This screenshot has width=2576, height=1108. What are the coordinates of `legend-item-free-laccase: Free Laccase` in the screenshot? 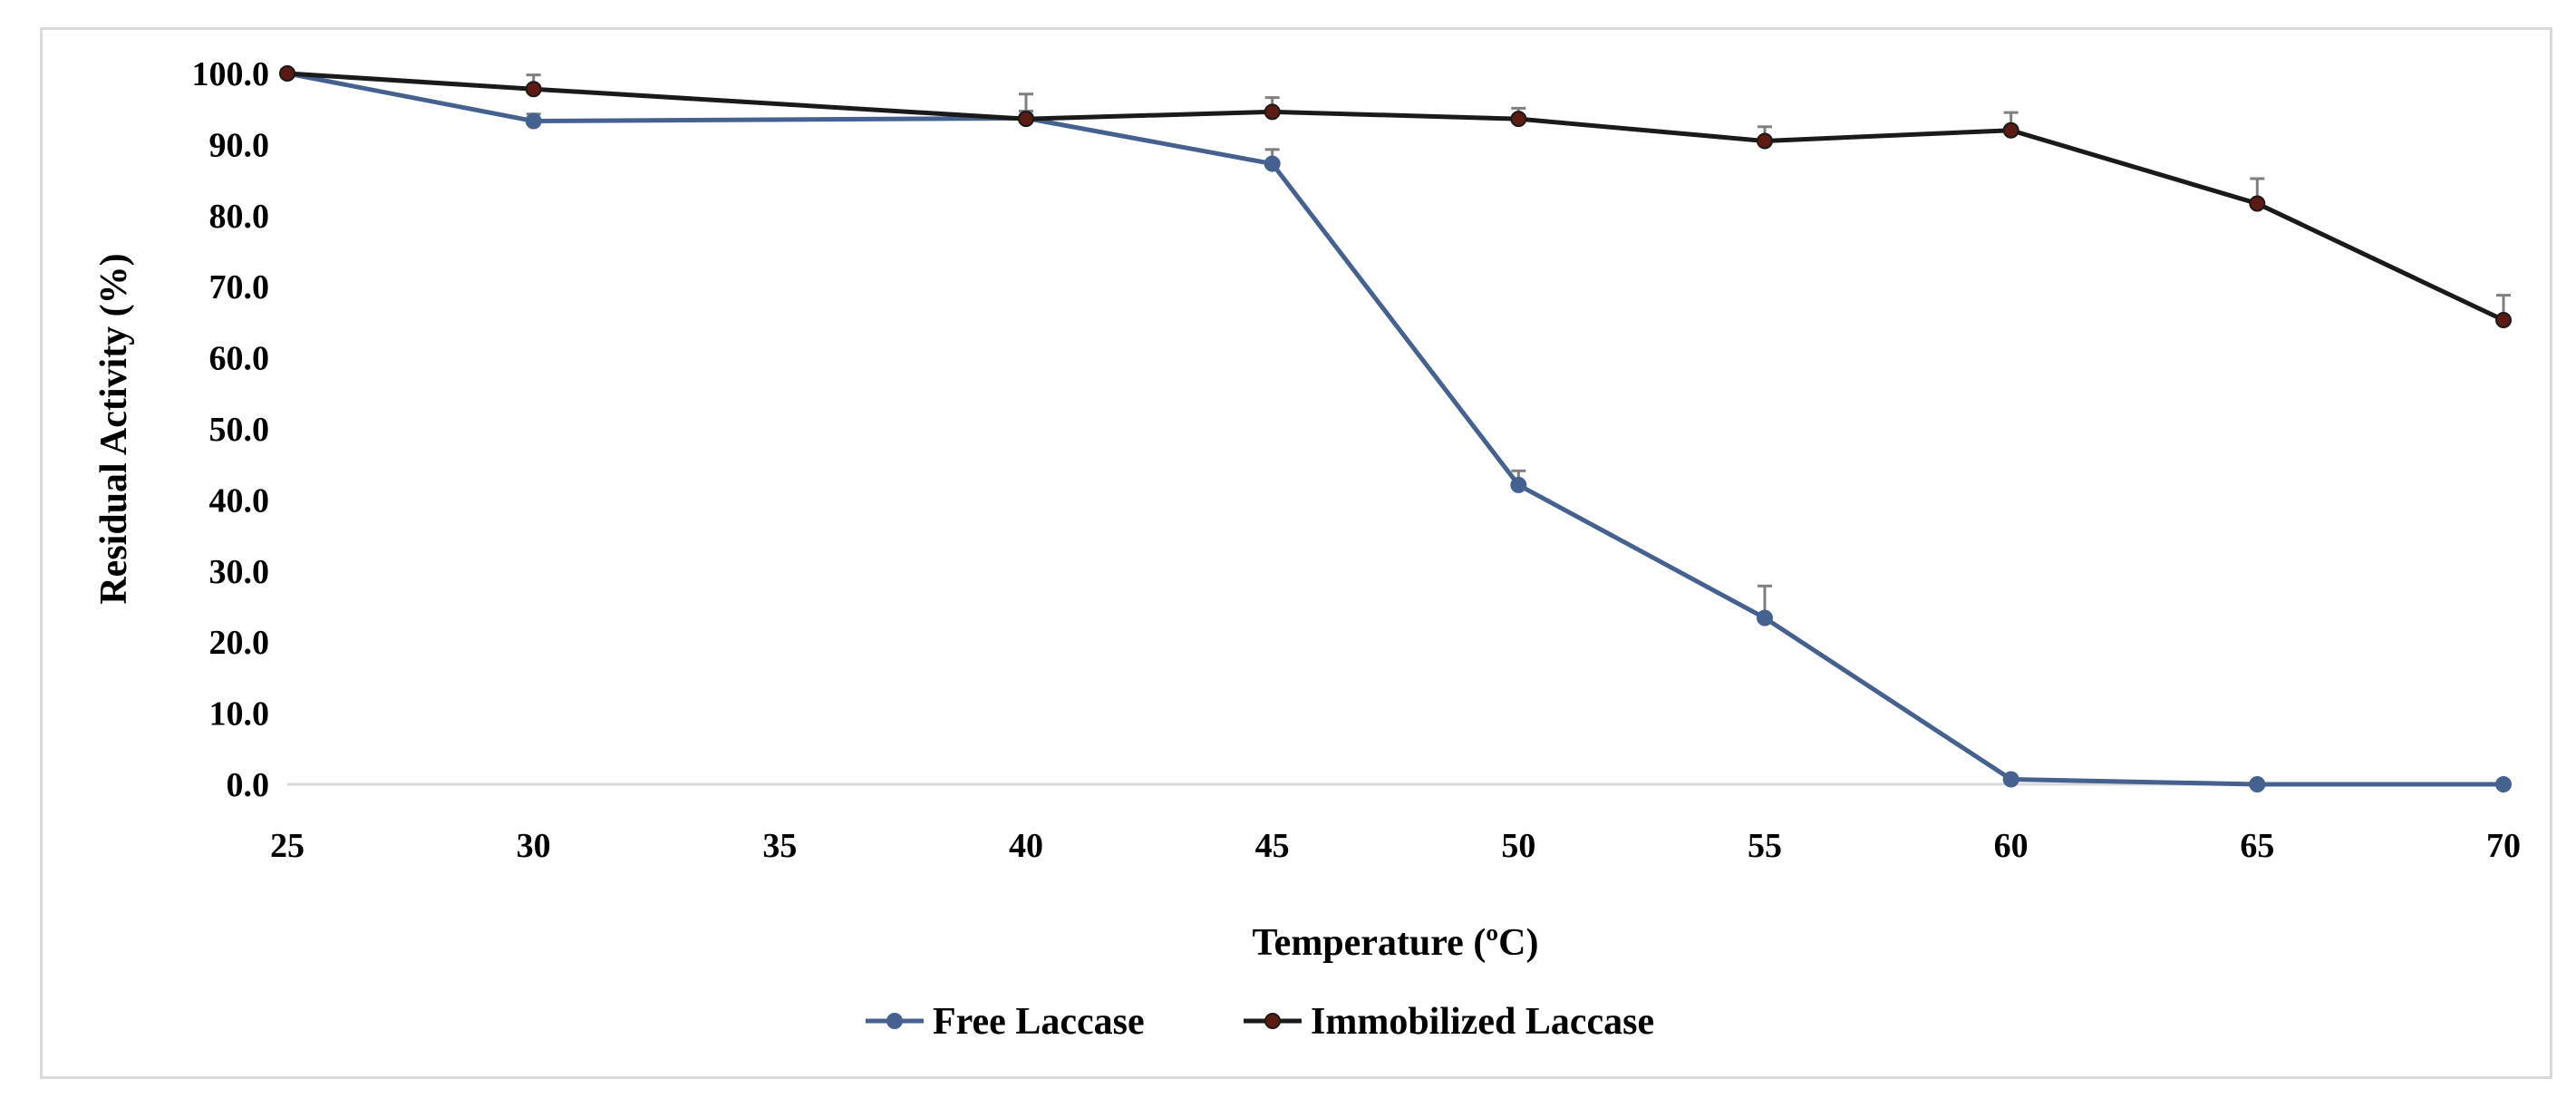 It's located at (1005, 1022).